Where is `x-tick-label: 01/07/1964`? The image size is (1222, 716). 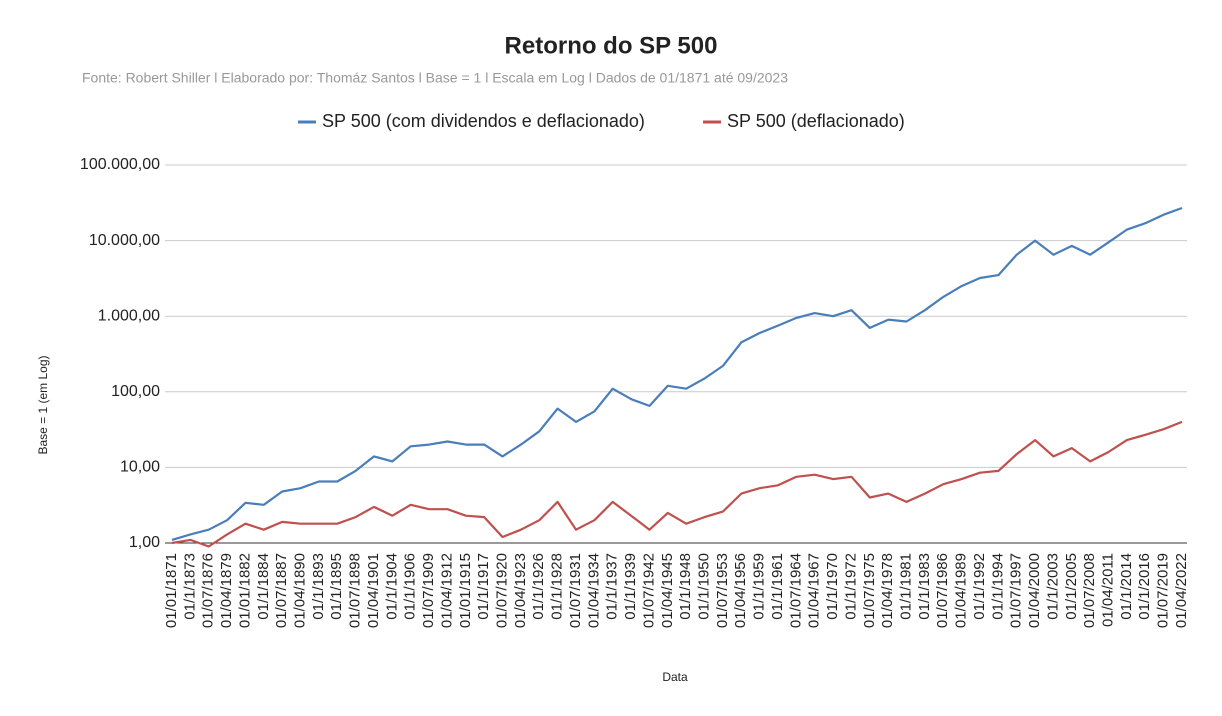
x-tick-label: 01/07/1964 is located at coordinates (795, 590).